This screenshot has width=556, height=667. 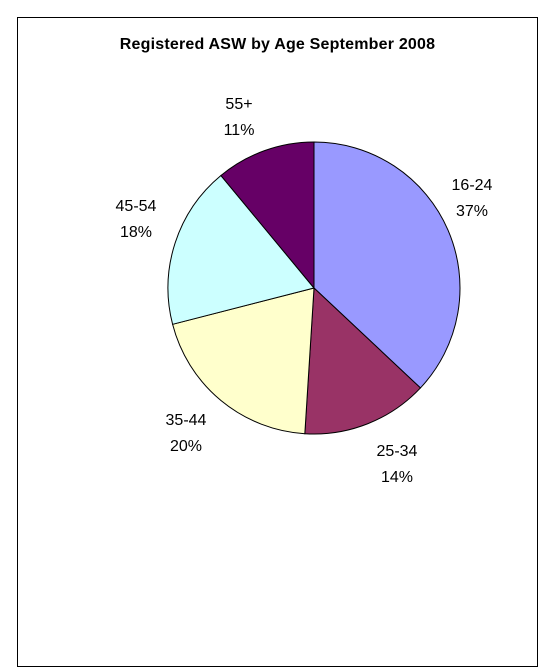 What do you see at coordinates (397, 477) in the screenshot?
I see `slice-percent-label: 14%` at bounding box center [397, 477].